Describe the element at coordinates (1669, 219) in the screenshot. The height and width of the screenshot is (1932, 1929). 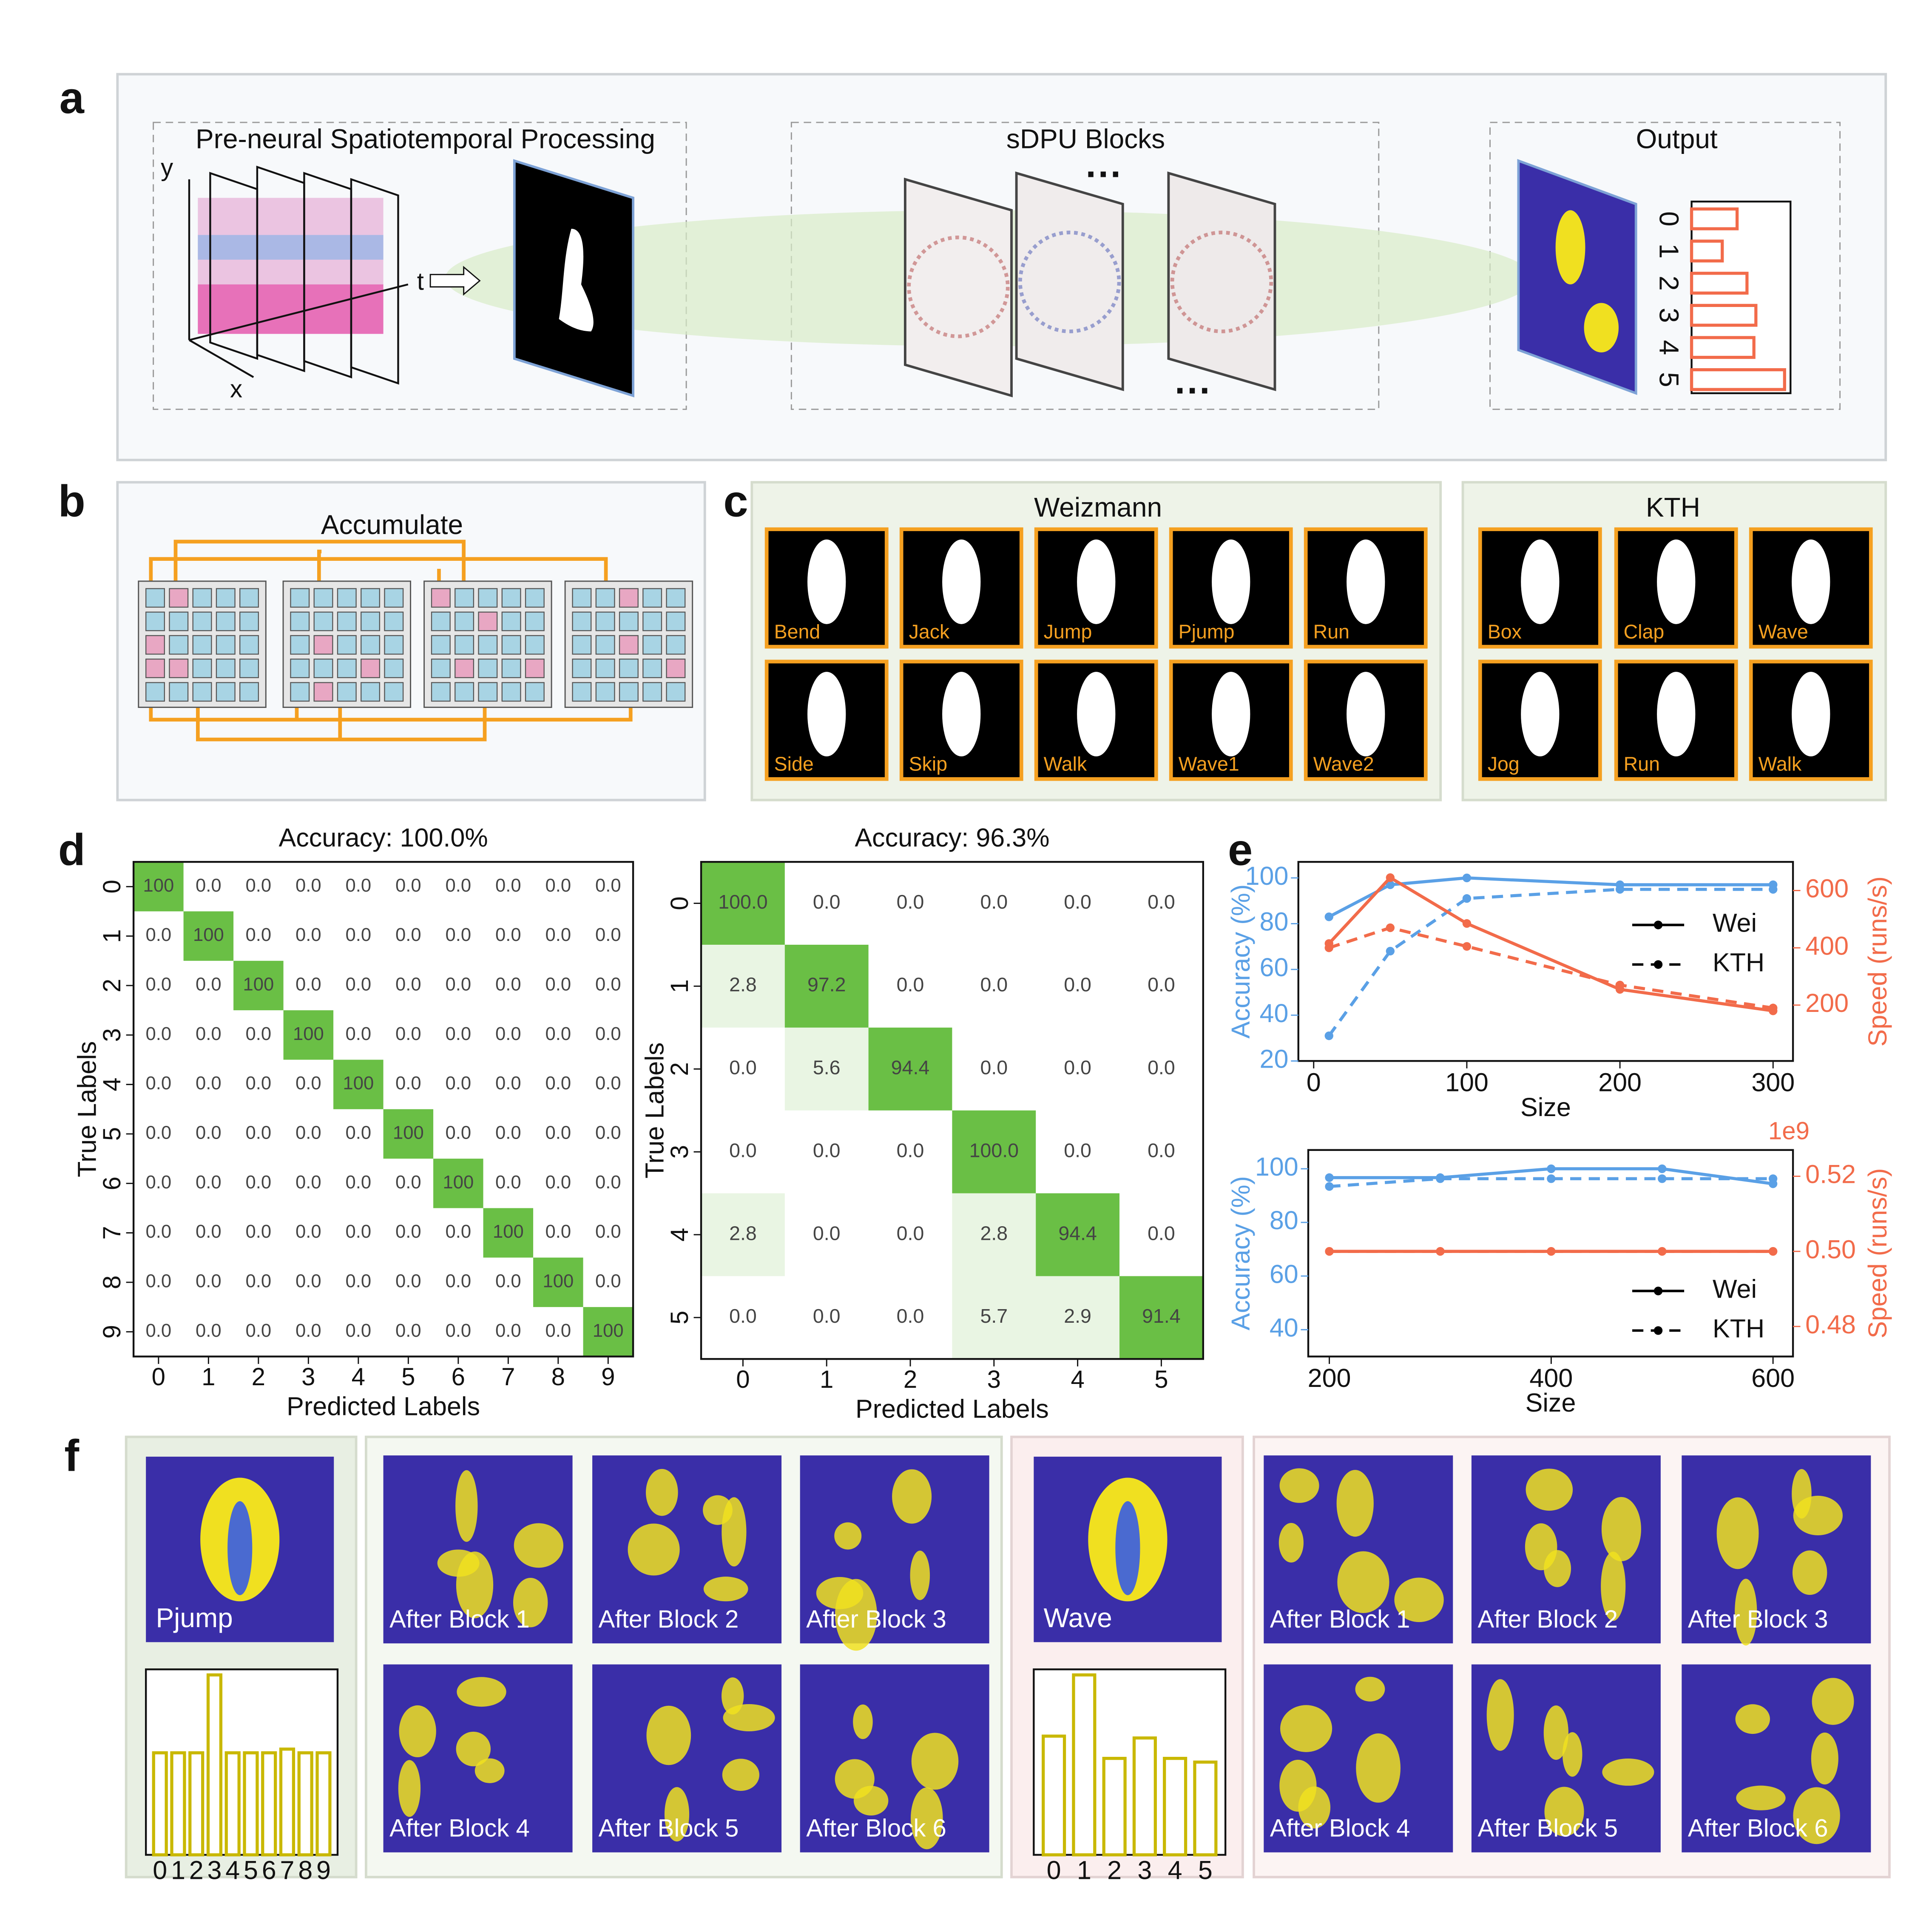
I see `class-label: 0` at that location.